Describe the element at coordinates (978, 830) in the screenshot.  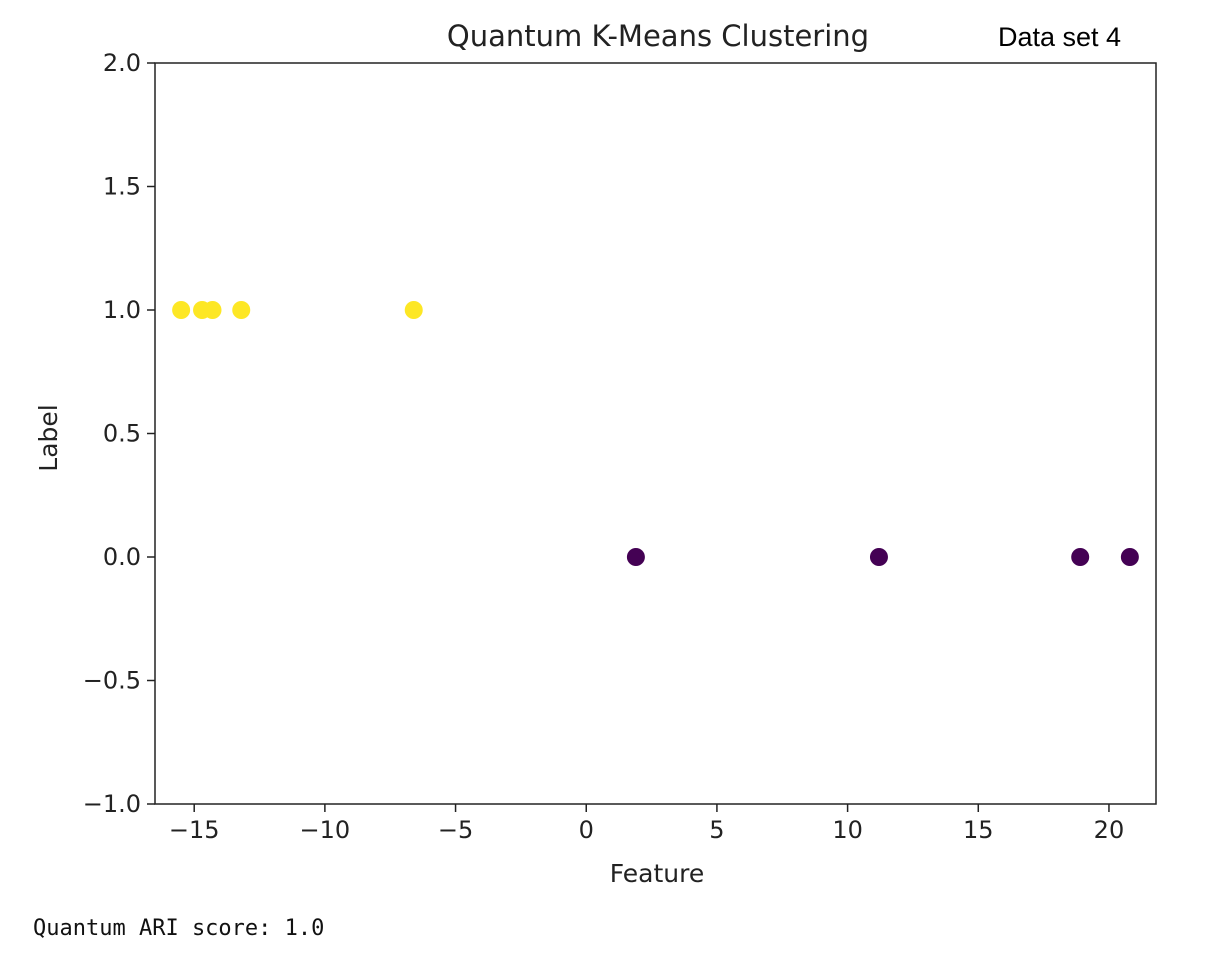
I see `x-tick-label: 15` at that location.